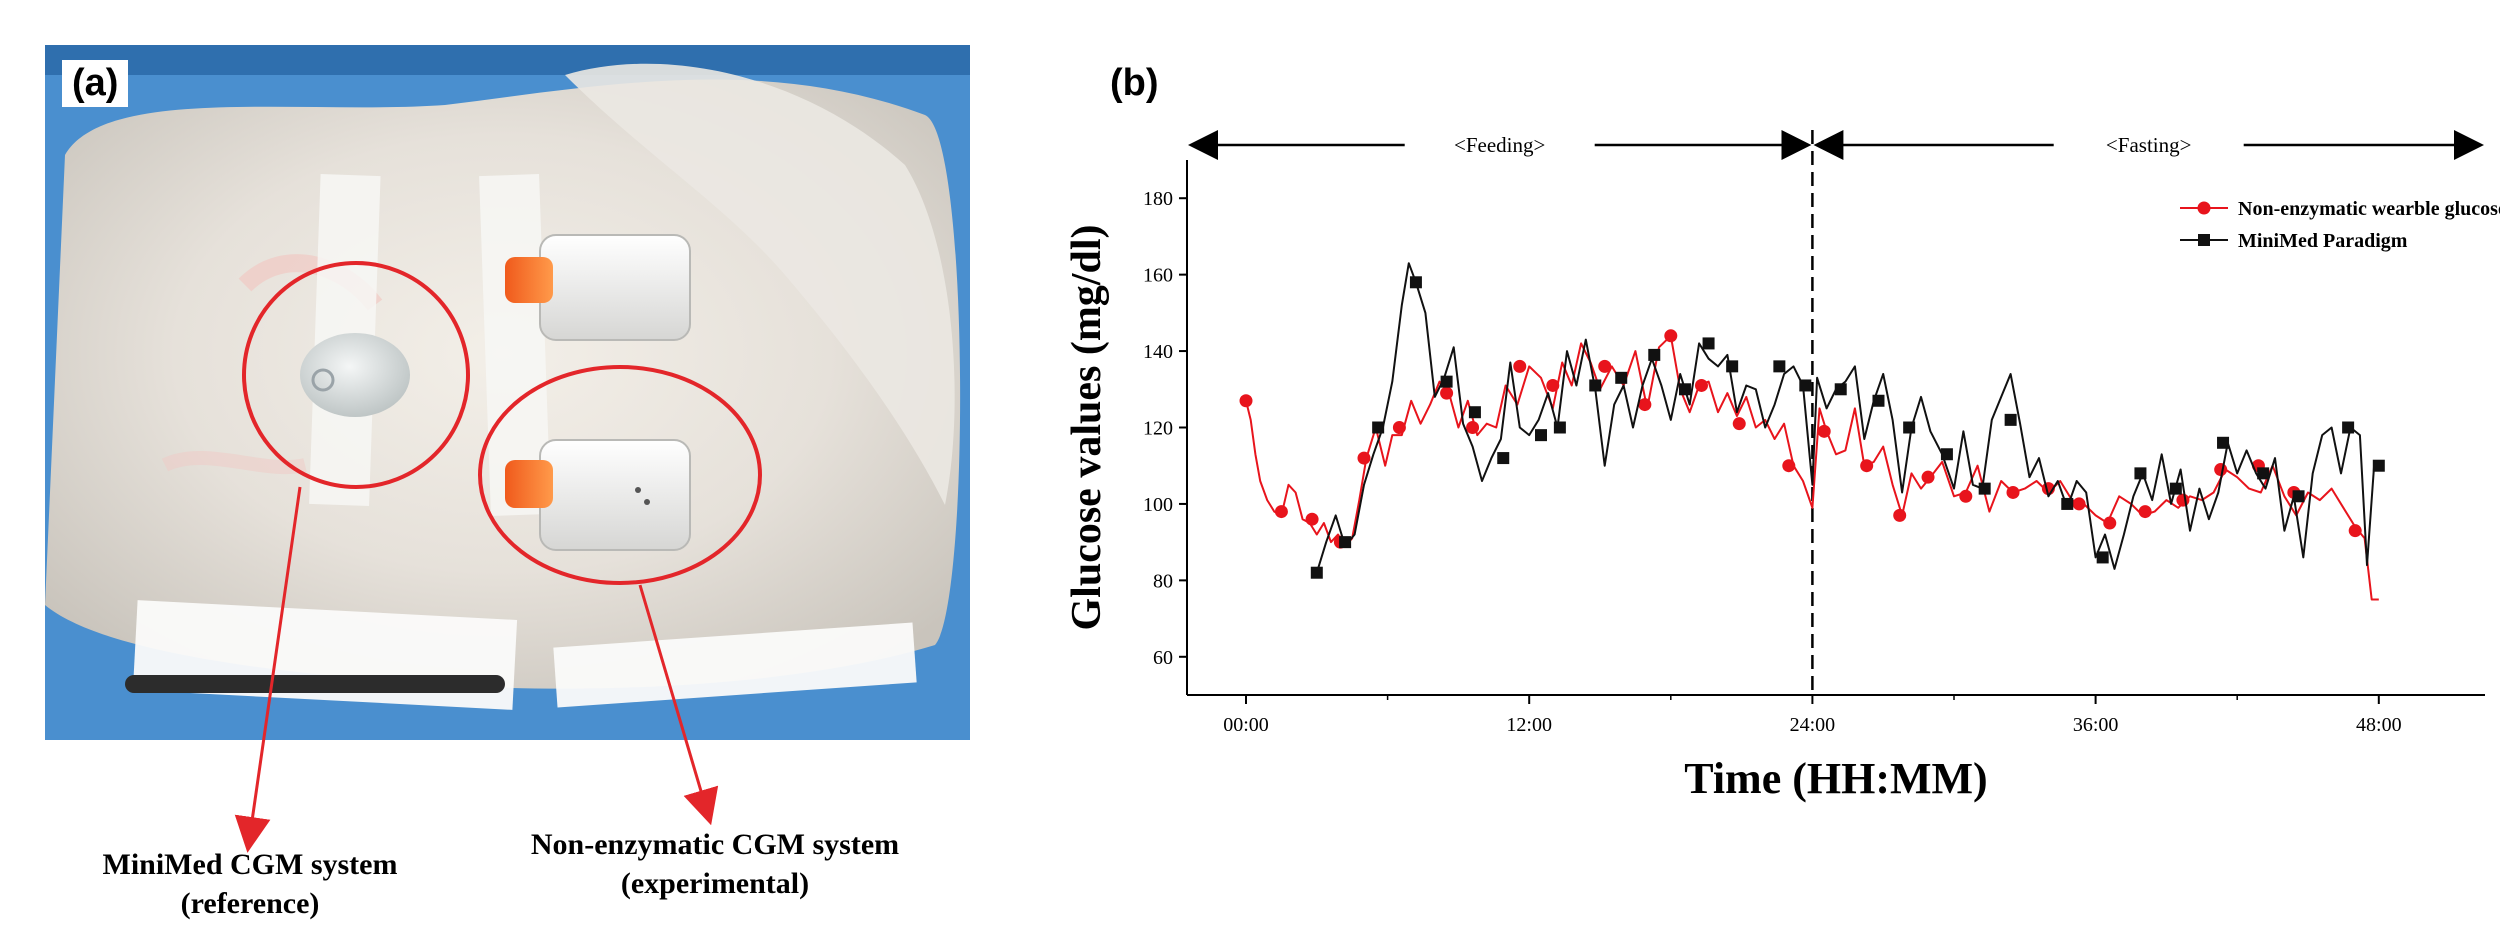  Describe the element at coordinates (1835, 778) in the screenshot. I see `x-axis-title: Time (HH:MM)` at that location.